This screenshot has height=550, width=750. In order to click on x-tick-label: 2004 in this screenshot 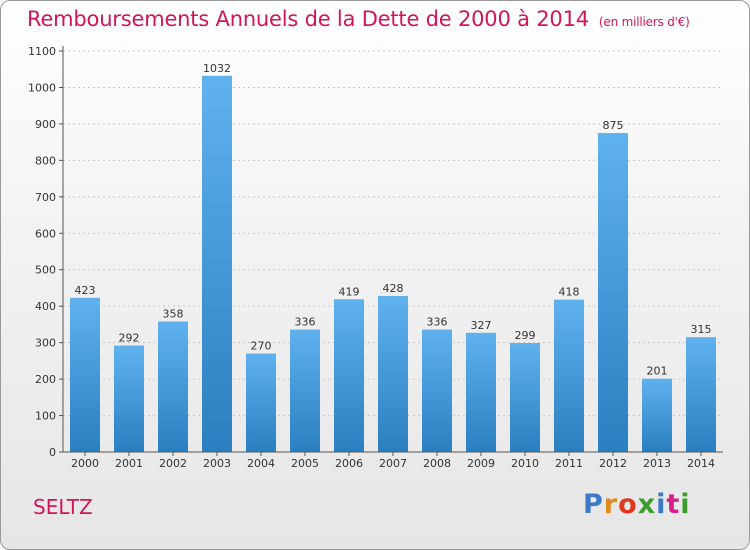, I will do `click(261, 463)`.